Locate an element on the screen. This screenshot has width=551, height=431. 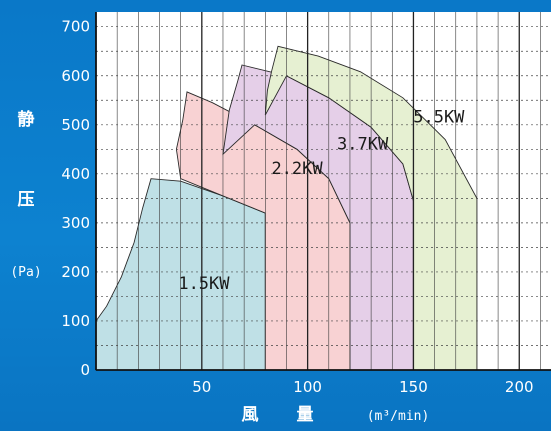
y-axis-label-char2: 压 is located at coordinates (26, 200).